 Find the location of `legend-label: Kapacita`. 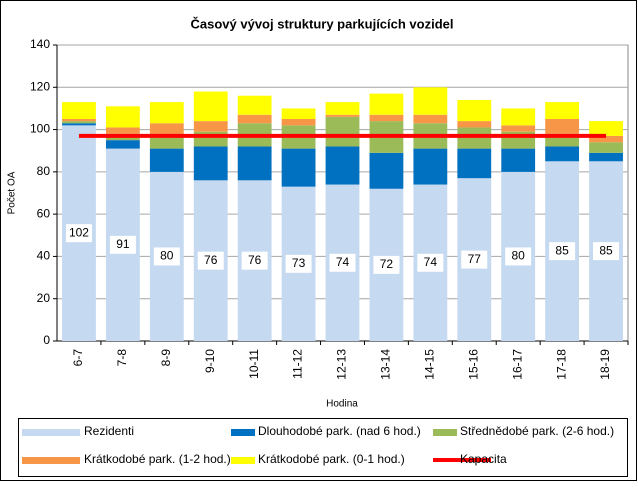

legend-label: Kapacita is located at coordinates (483, 459).